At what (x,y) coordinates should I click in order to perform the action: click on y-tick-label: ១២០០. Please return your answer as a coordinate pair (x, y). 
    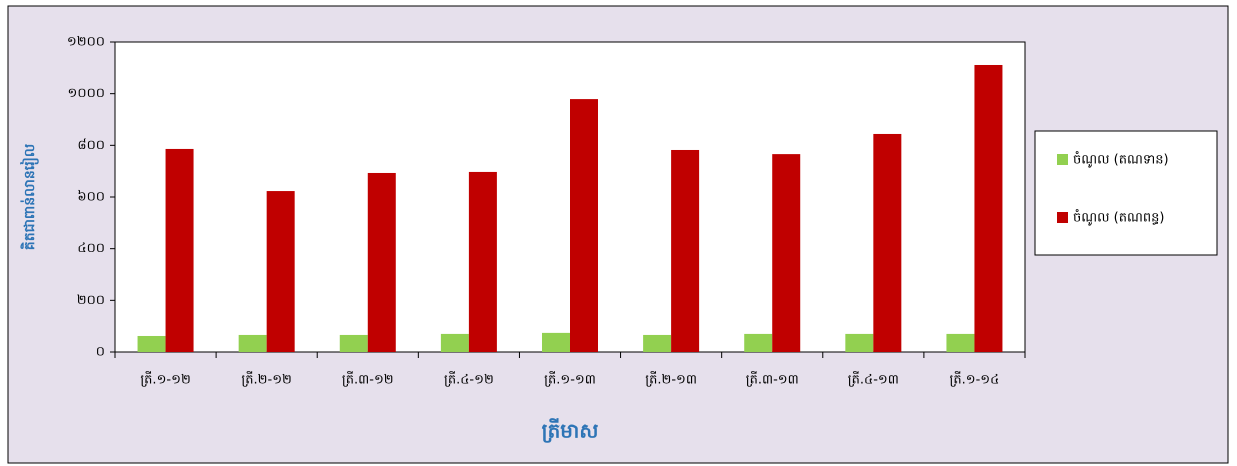
    Looking at the image, I should click on (86, 42).